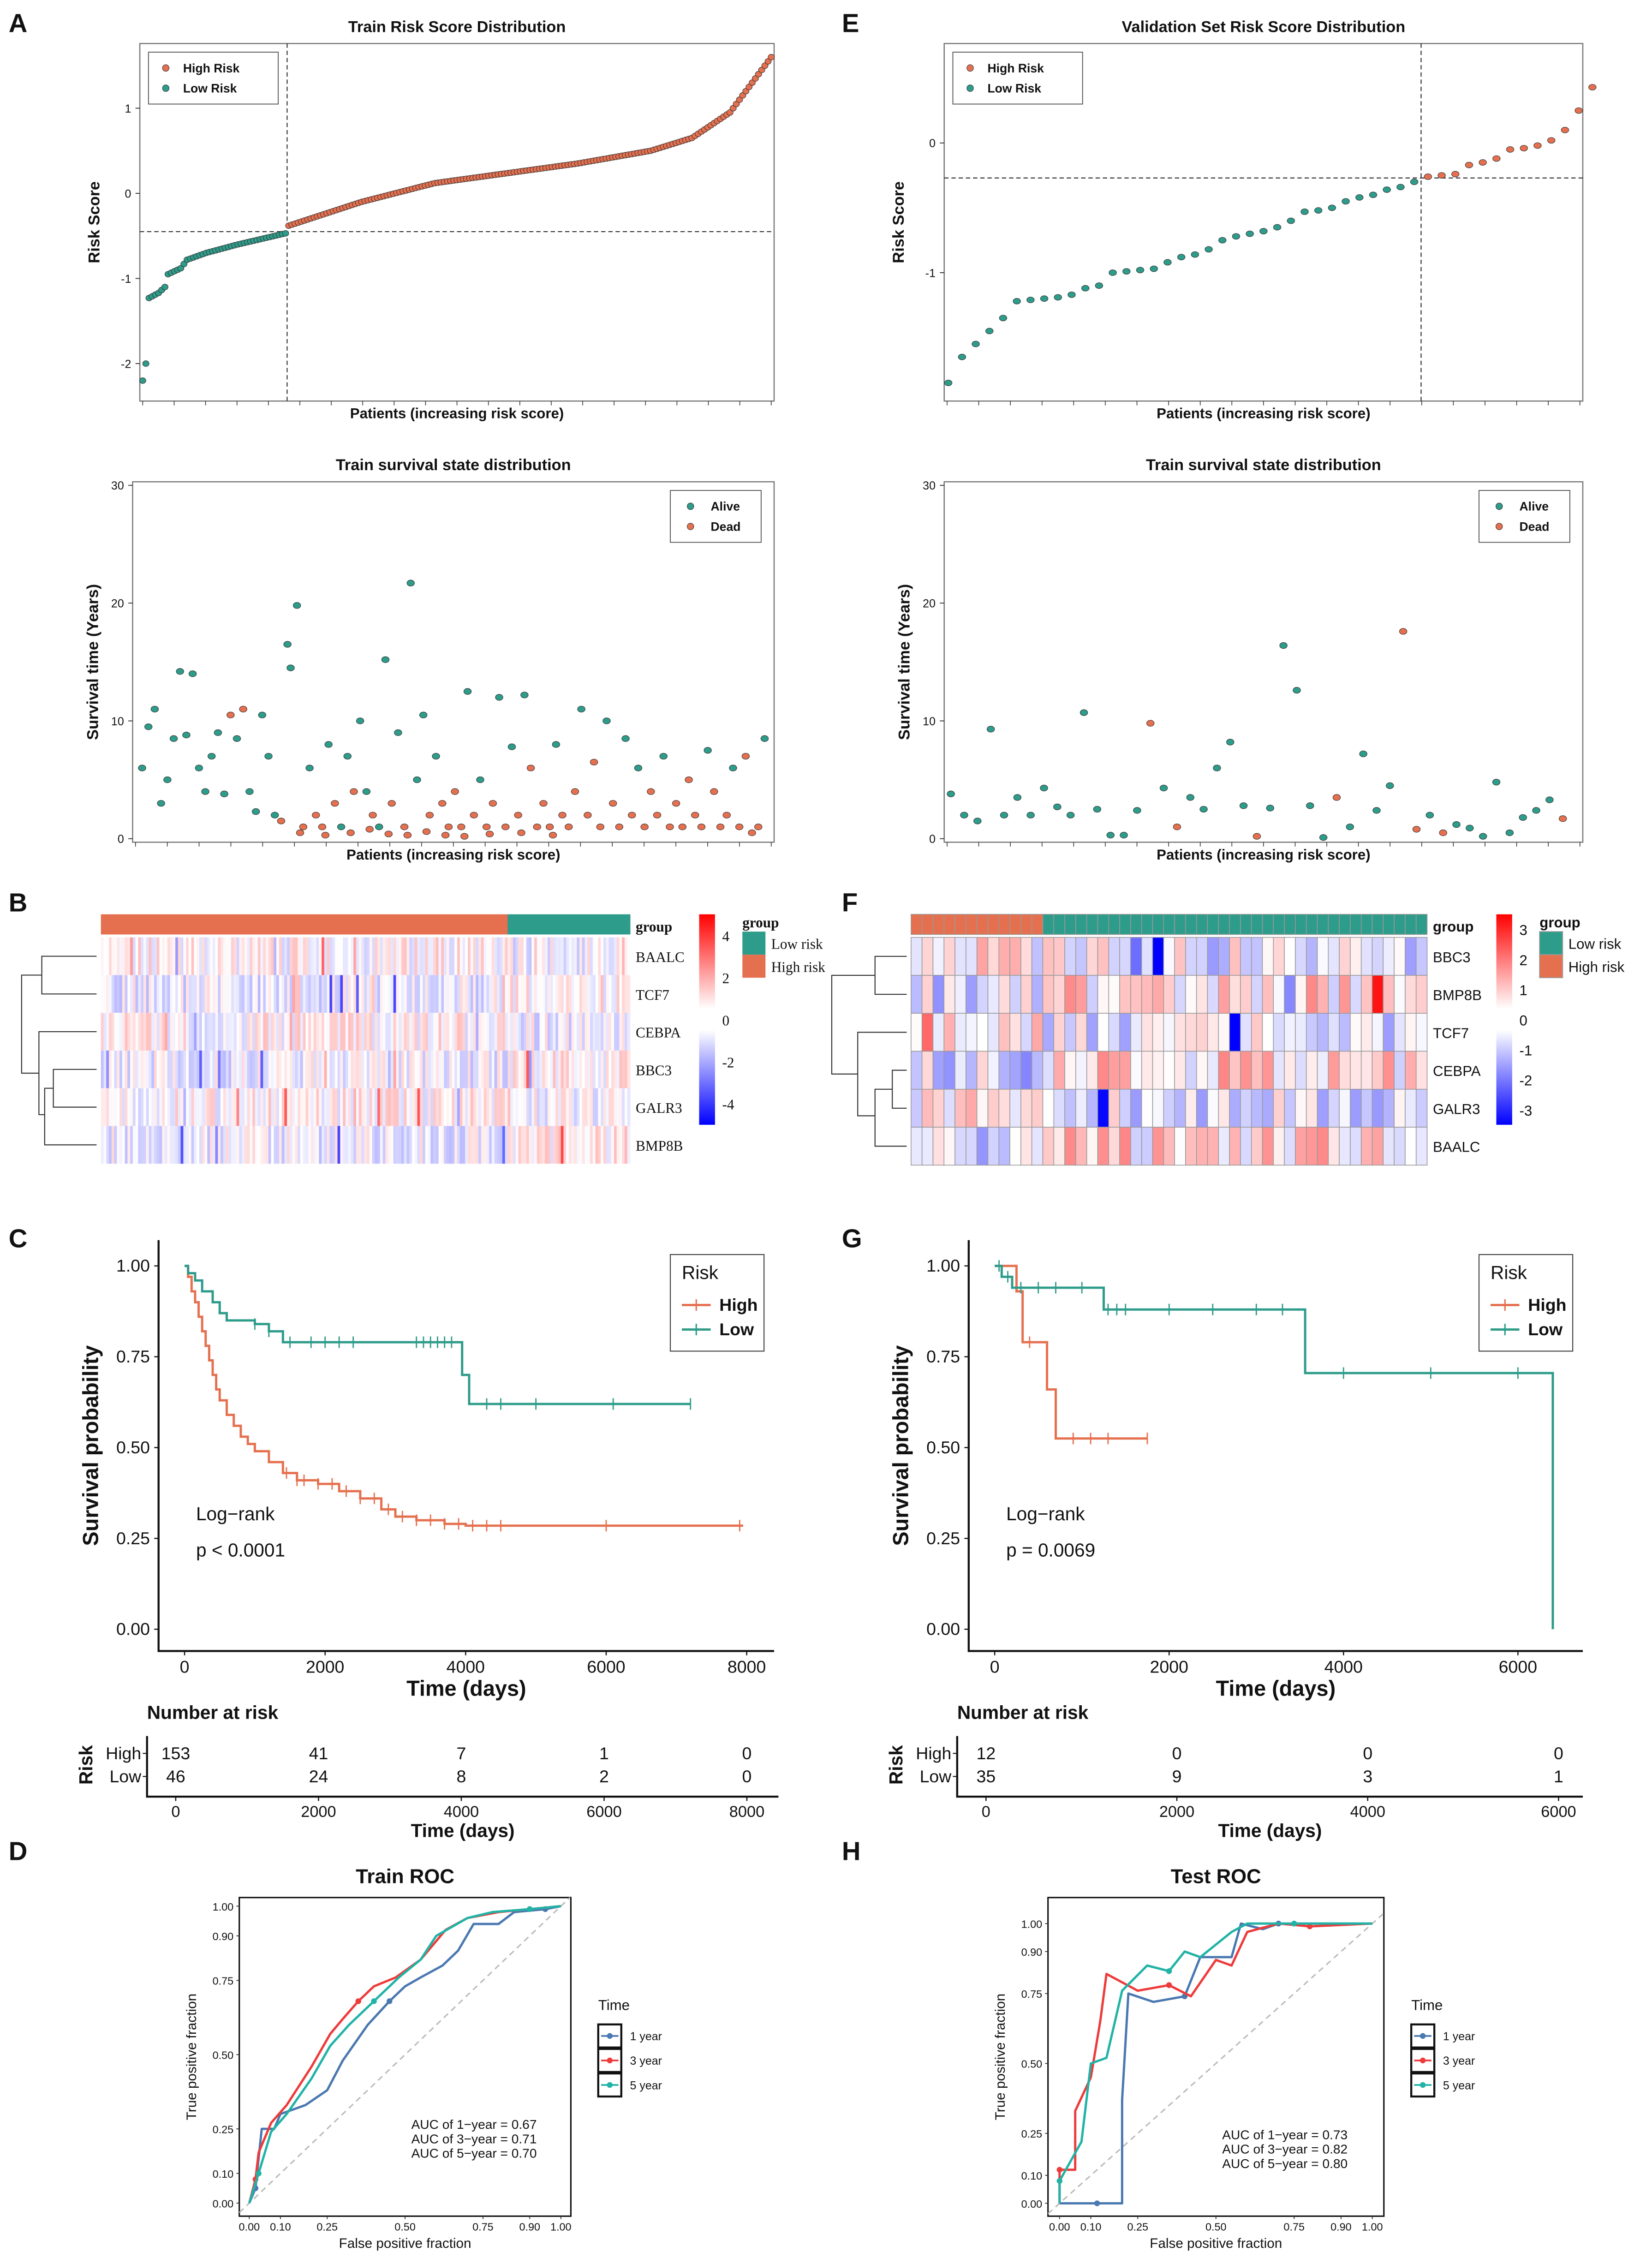 This screenshot has height=2264, width=1652. I want to click on y-tick-label: 0, so click(932, 839).